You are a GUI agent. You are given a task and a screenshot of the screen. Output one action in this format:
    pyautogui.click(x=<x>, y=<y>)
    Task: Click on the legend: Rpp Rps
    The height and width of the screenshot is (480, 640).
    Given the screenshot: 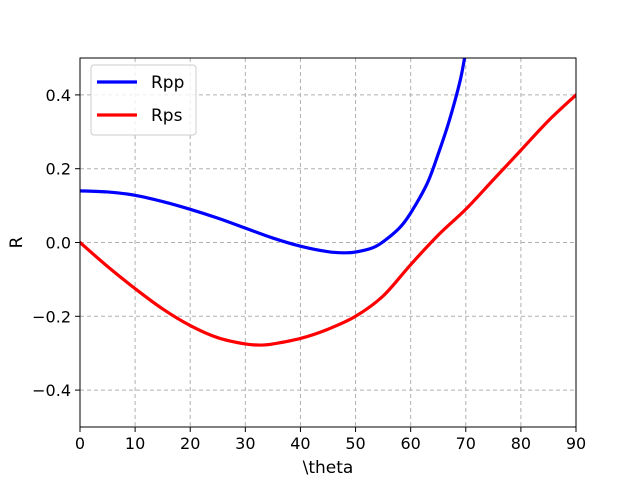 What is the action you would take?
    pyautogui.click(x=143, y=100)
    